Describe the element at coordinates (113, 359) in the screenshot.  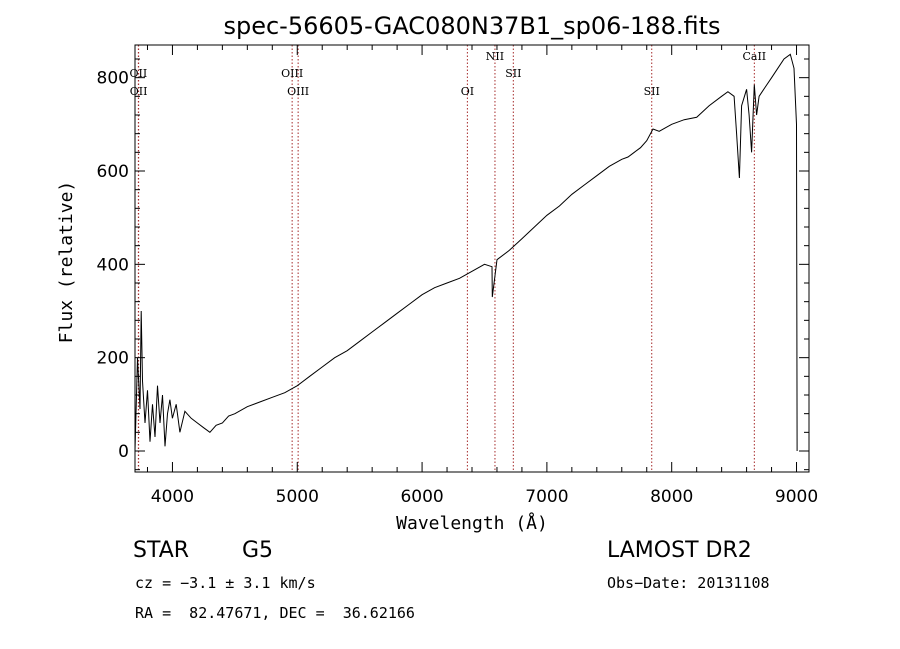
I see `y-tick-label-1: 200` at that location.